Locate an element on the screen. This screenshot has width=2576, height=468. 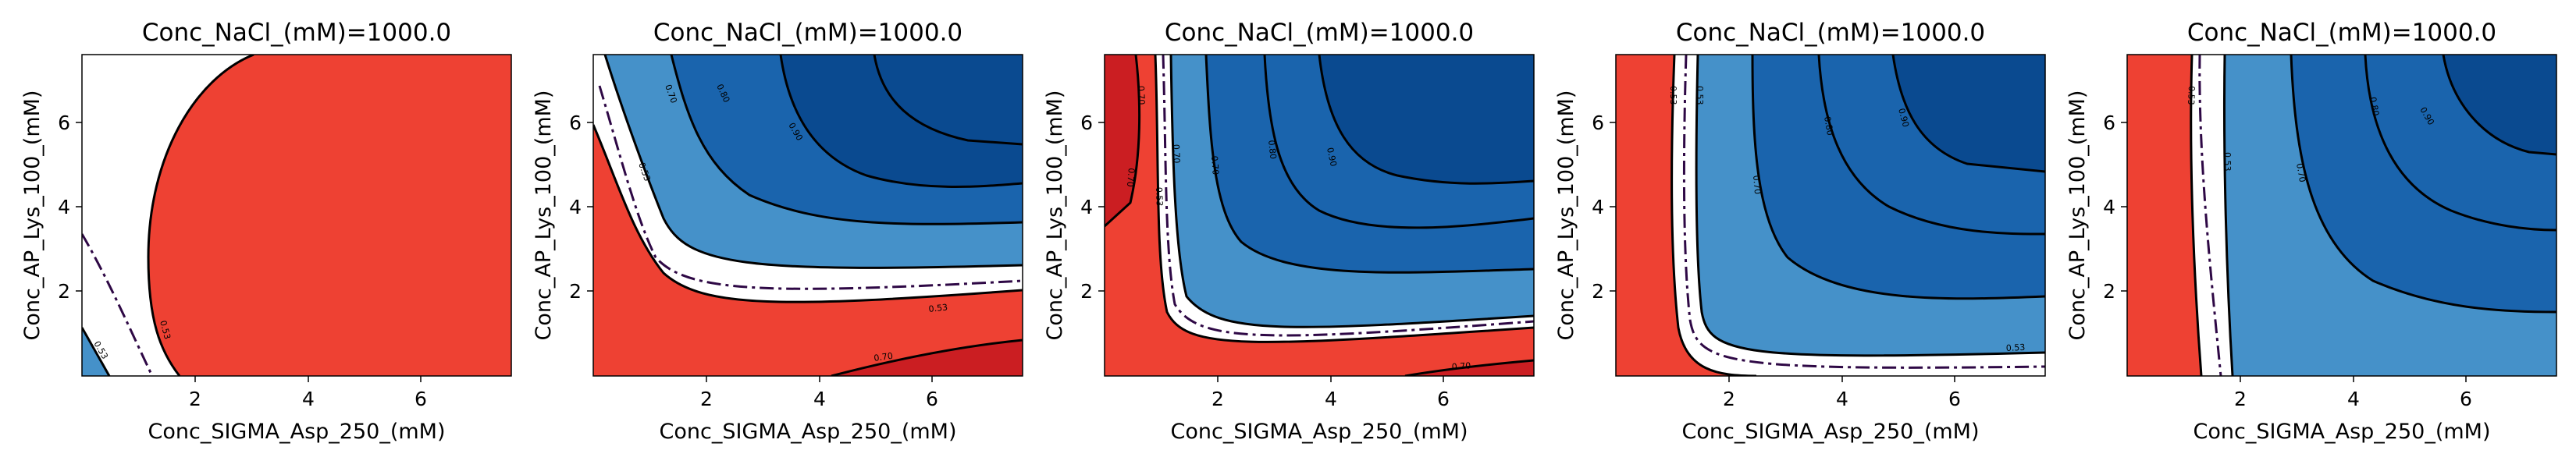
panel-4-frame is located at coordinates (1830, 216).